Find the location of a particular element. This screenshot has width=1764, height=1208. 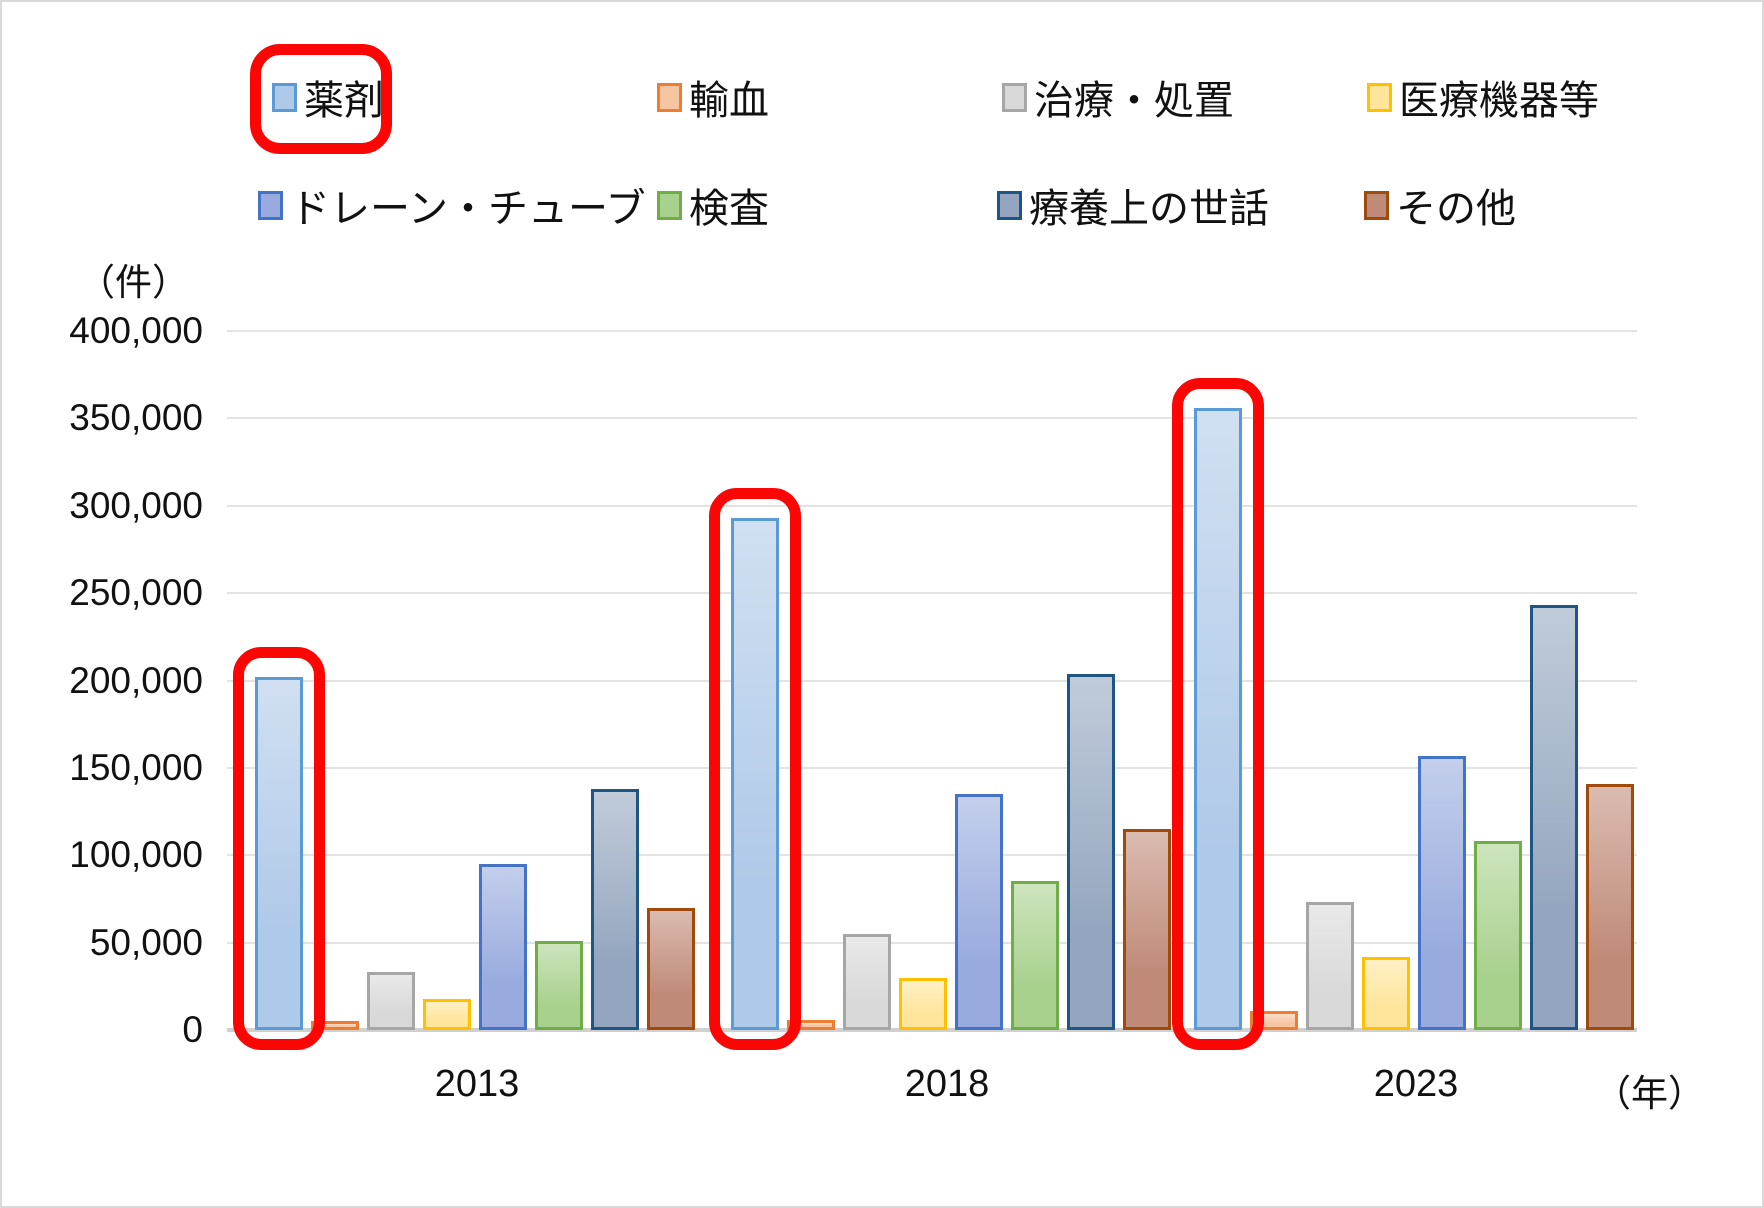

bar-薬剤-2013 is located at coordinates (279, 853).